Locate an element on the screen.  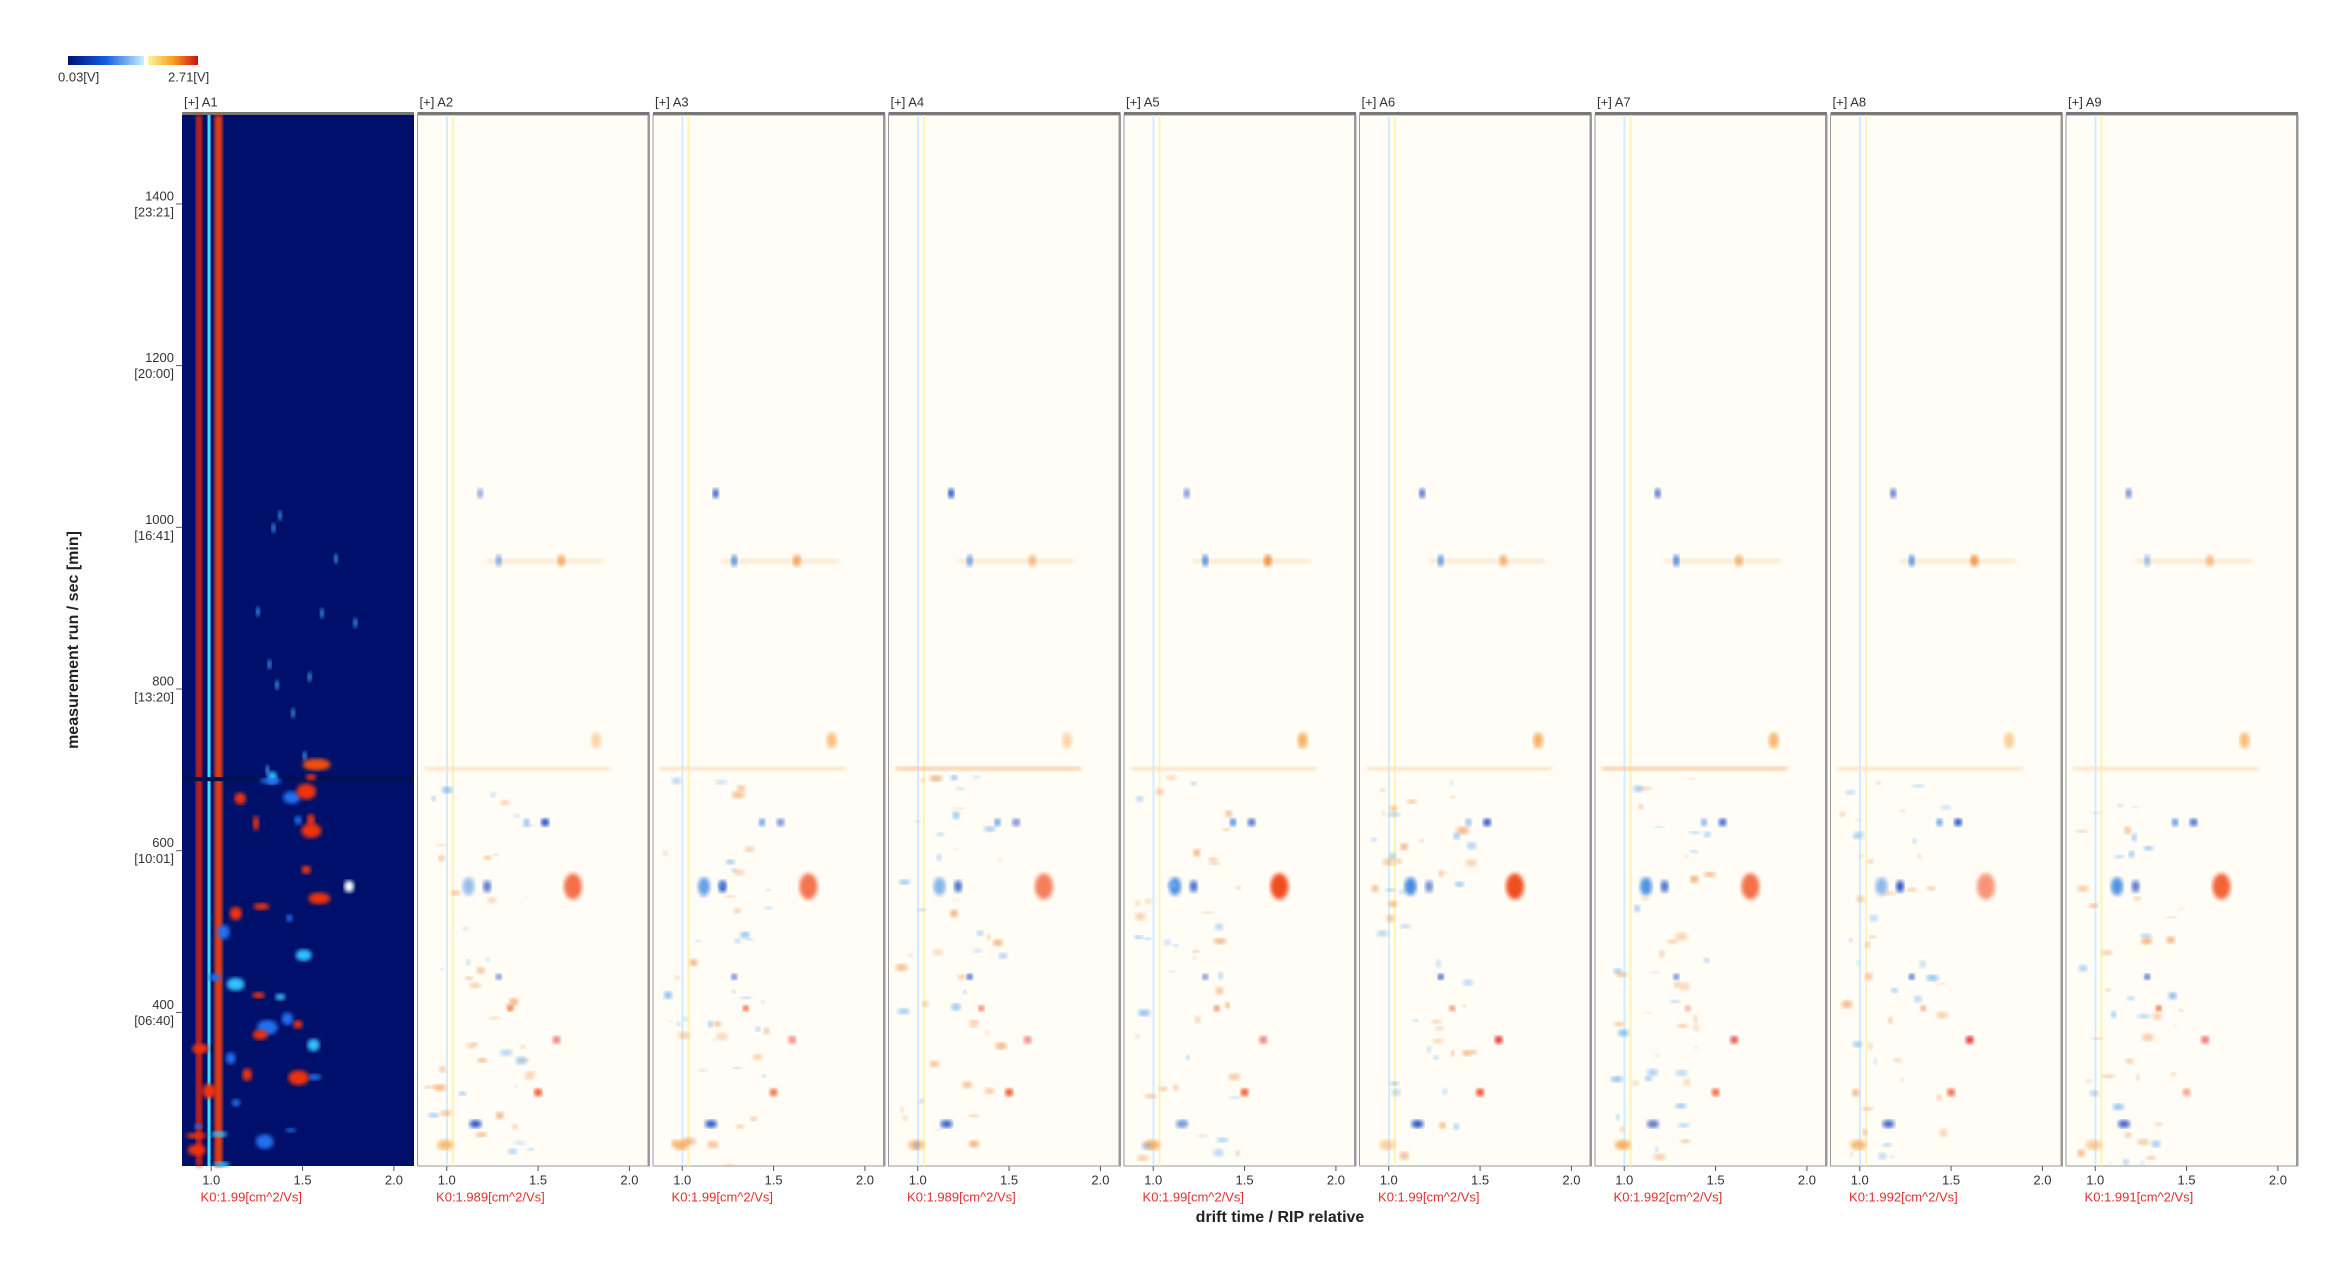
x-tick-label: 2.0 is located at coordinates (1571, 1179).